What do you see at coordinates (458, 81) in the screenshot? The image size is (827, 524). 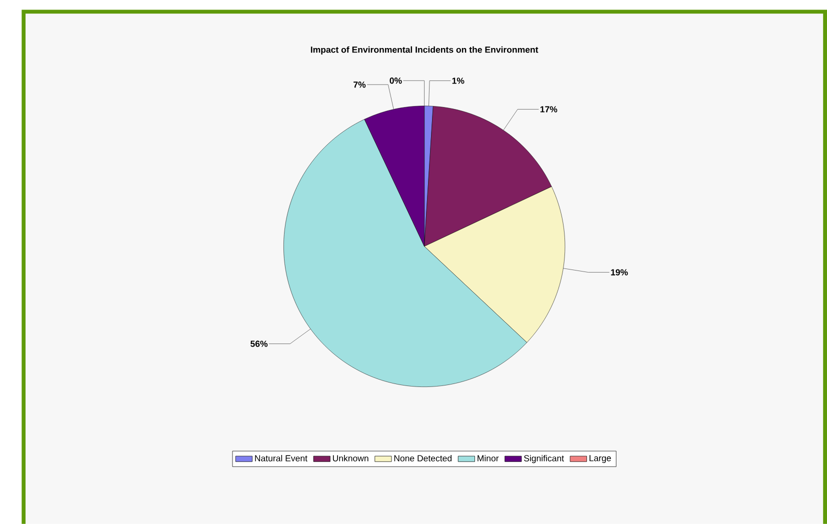 I see `data-label: 1%` at bounding box center [458, 81].